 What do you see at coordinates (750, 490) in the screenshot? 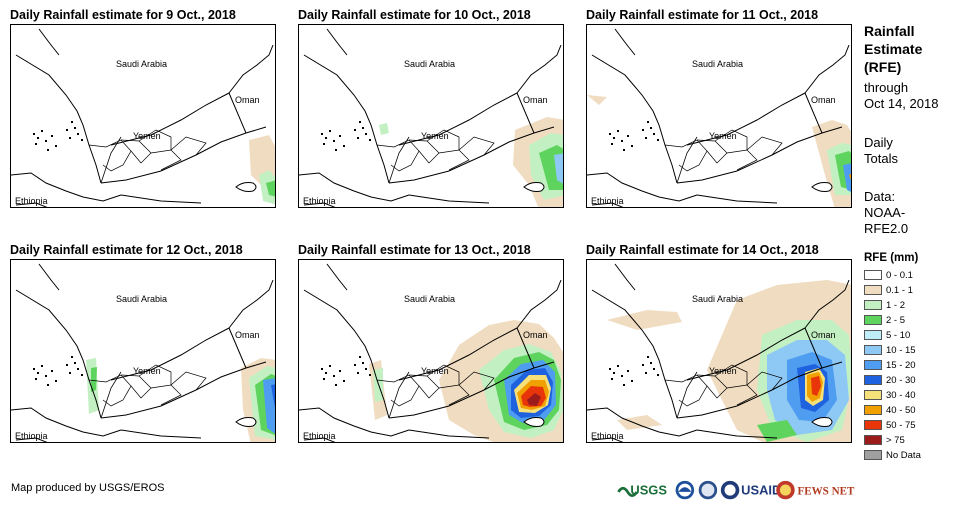
I see `usaid-logo: USAID` at bounding box center [750, 490].